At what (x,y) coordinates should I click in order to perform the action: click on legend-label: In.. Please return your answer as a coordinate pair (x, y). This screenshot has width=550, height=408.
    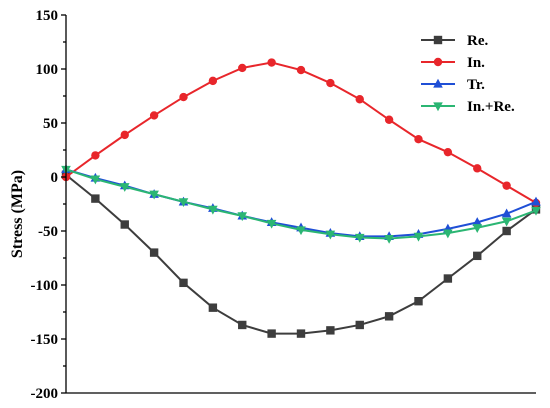
    Looking at the image, I should click on (476, 63).